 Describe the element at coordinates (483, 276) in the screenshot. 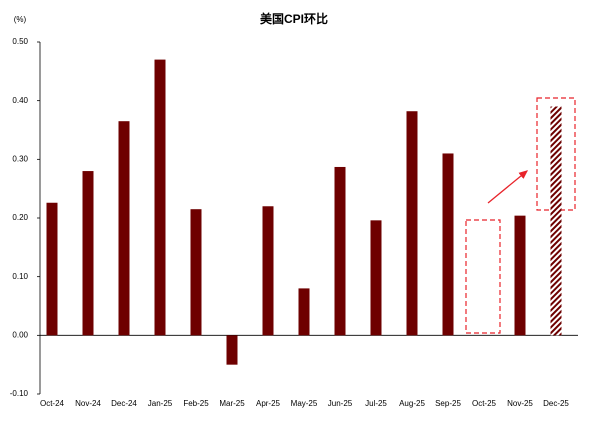

I see `highlight-box` at that location.